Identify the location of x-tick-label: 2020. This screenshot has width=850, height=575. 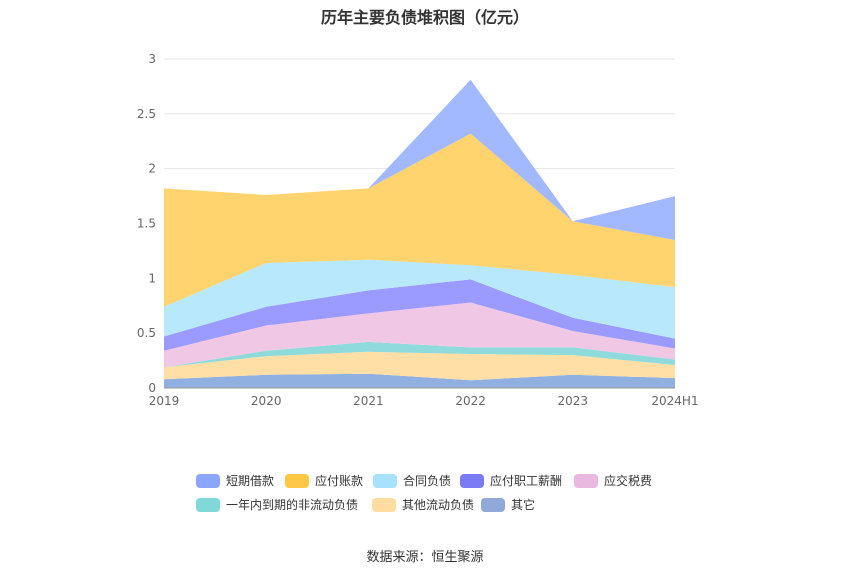
(266, 401).